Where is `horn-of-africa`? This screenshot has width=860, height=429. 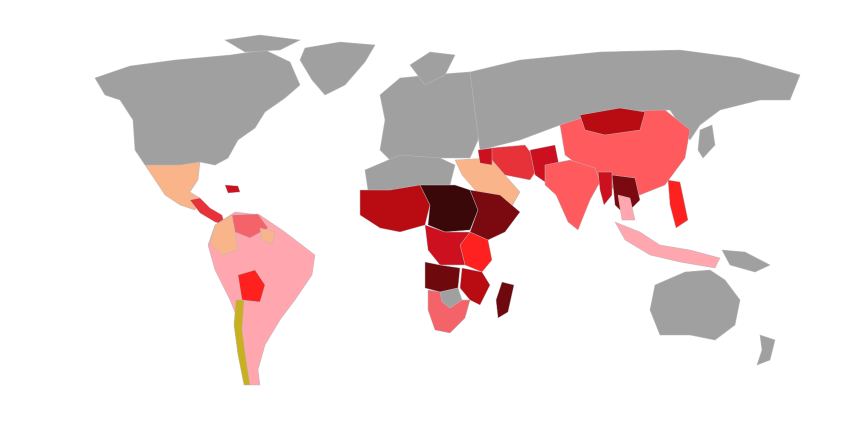
horn-of-africa is located at coordinates (495, 215).